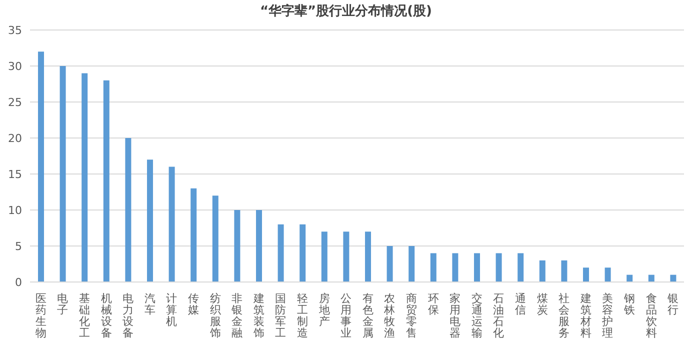  What do you see at coordinates (15, 174) in the screenshot?
I see `y-tick-label: 15` at bounding box center [15, 174].